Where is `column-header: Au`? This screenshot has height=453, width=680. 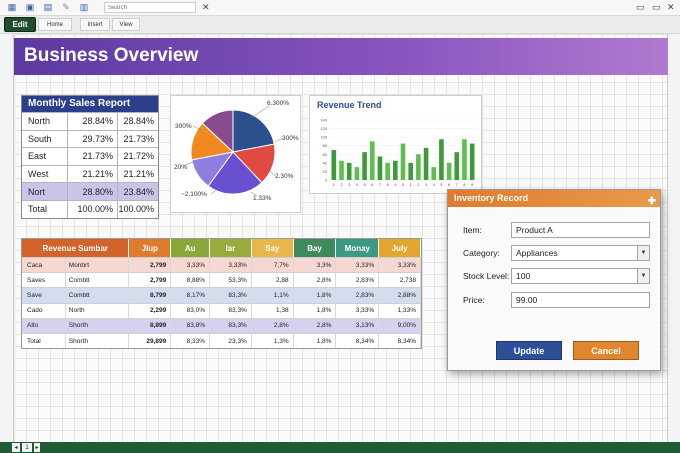
column-header: Au is located at coordinates (191, 248).